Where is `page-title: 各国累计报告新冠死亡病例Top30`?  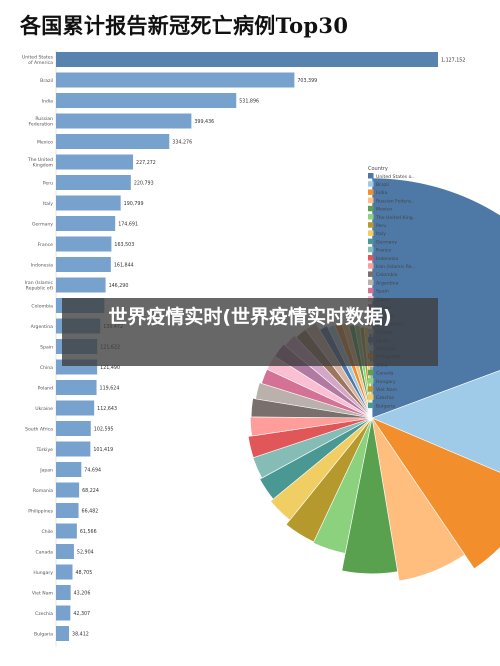
page-title: 各国累计报告新冠死亡病例Top30 is located at coordinates (184, 25).